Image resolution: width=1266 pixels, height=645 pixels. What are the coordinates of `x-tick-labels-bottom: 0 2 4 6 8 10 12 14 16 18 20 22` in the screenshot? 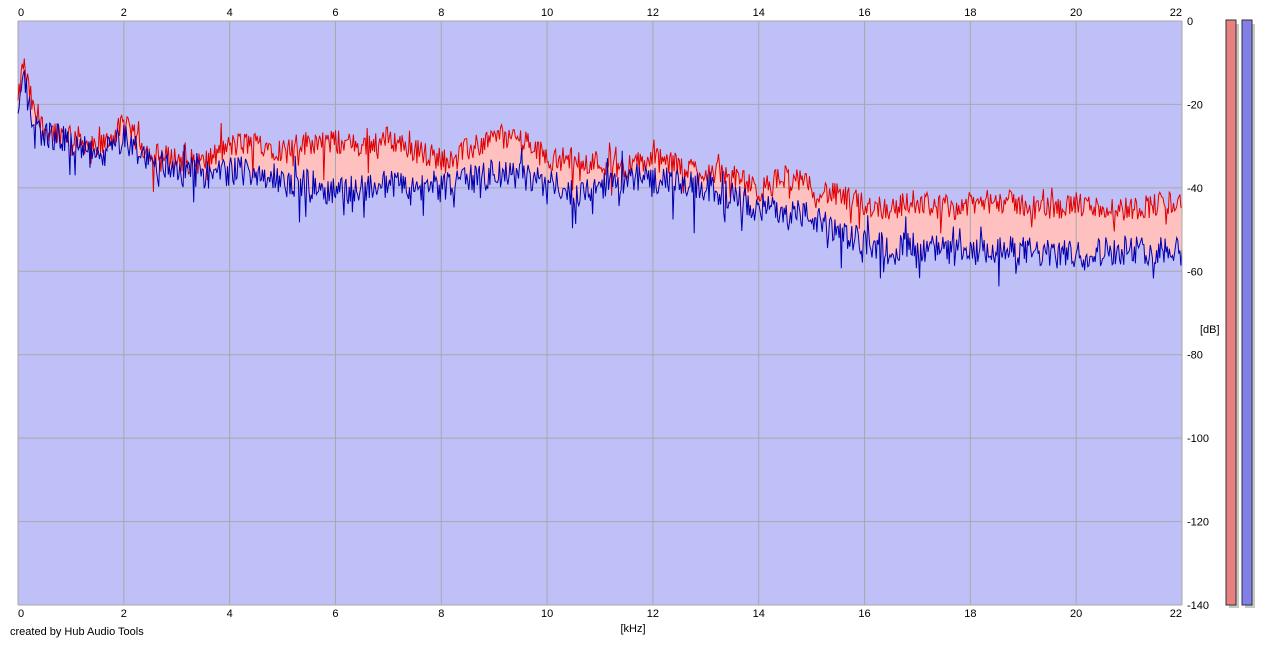 It's located at (600, 614).